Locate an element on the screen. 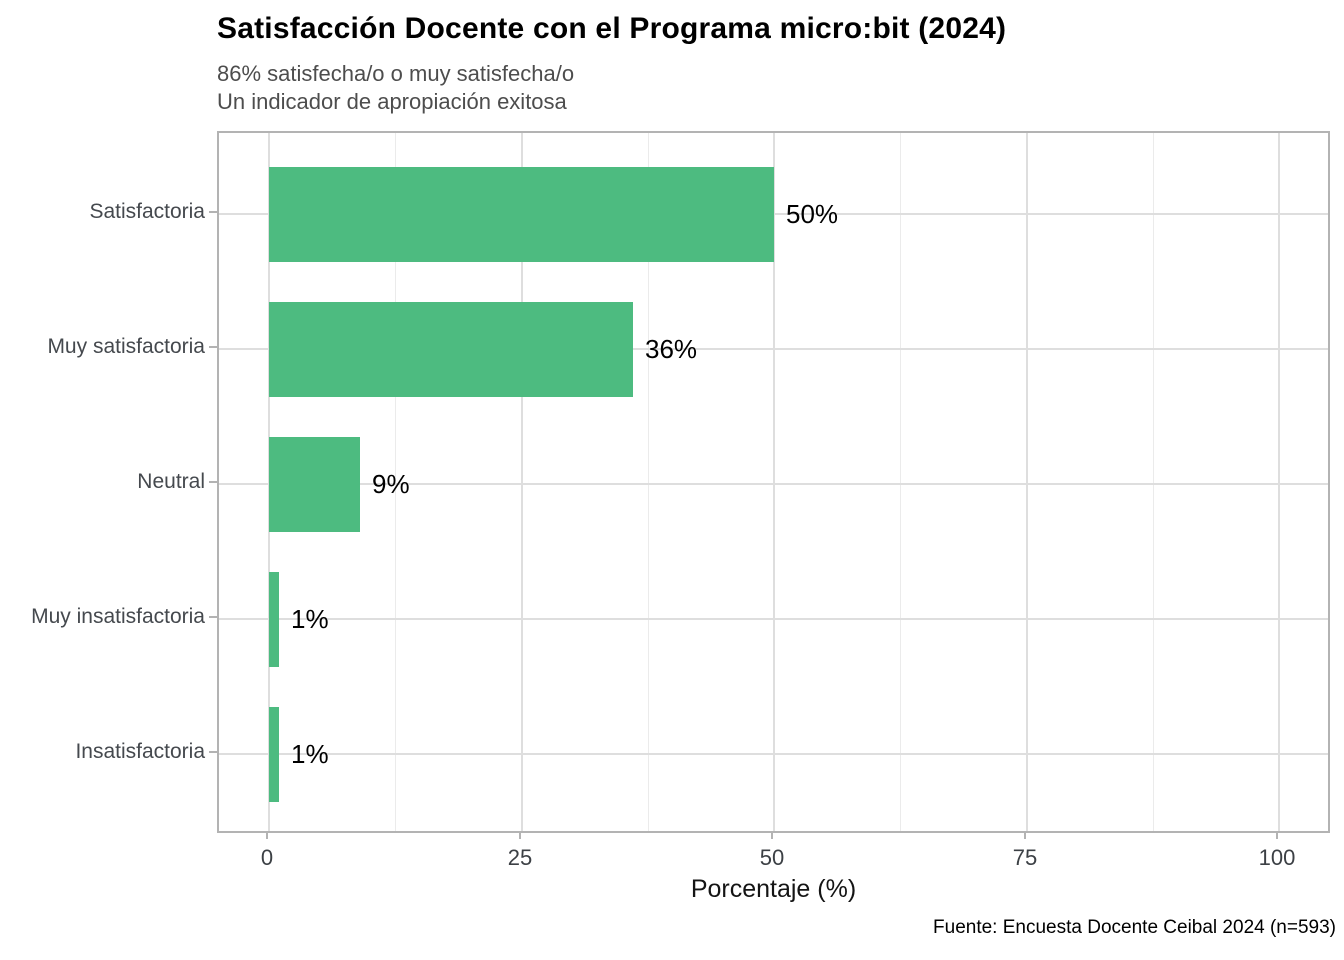  chart-subtitle-line2: Un indicador de apropiación exitosa is located at coordinates (392, 101).